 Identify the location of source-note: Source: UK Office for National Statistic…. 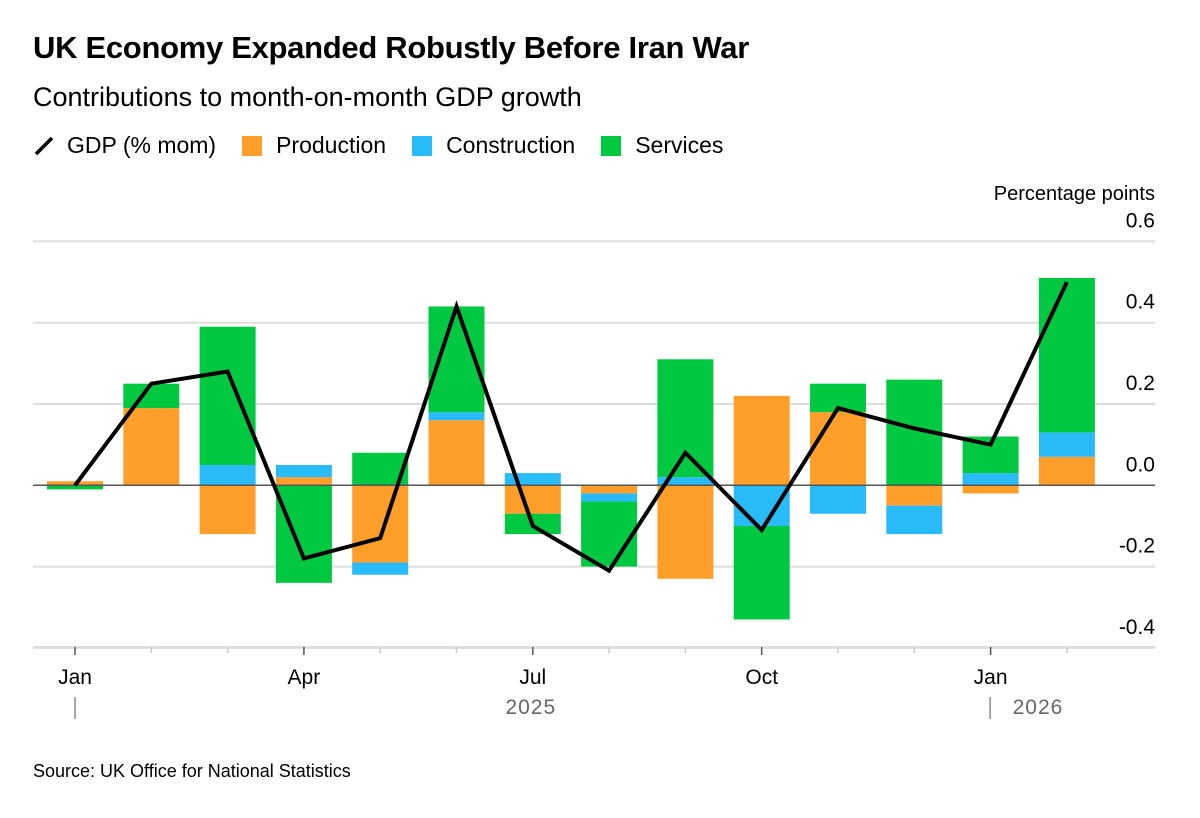
(192, 771).